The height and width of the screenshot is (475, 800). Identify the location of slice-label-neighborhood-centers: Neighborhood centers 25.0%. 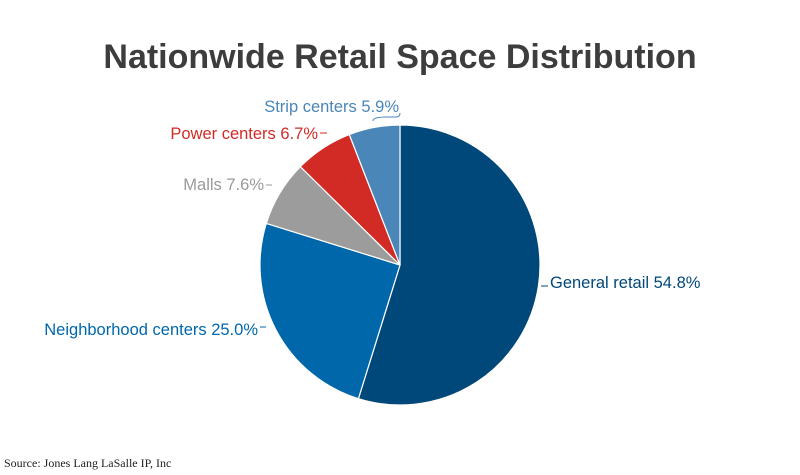
(151, 330).